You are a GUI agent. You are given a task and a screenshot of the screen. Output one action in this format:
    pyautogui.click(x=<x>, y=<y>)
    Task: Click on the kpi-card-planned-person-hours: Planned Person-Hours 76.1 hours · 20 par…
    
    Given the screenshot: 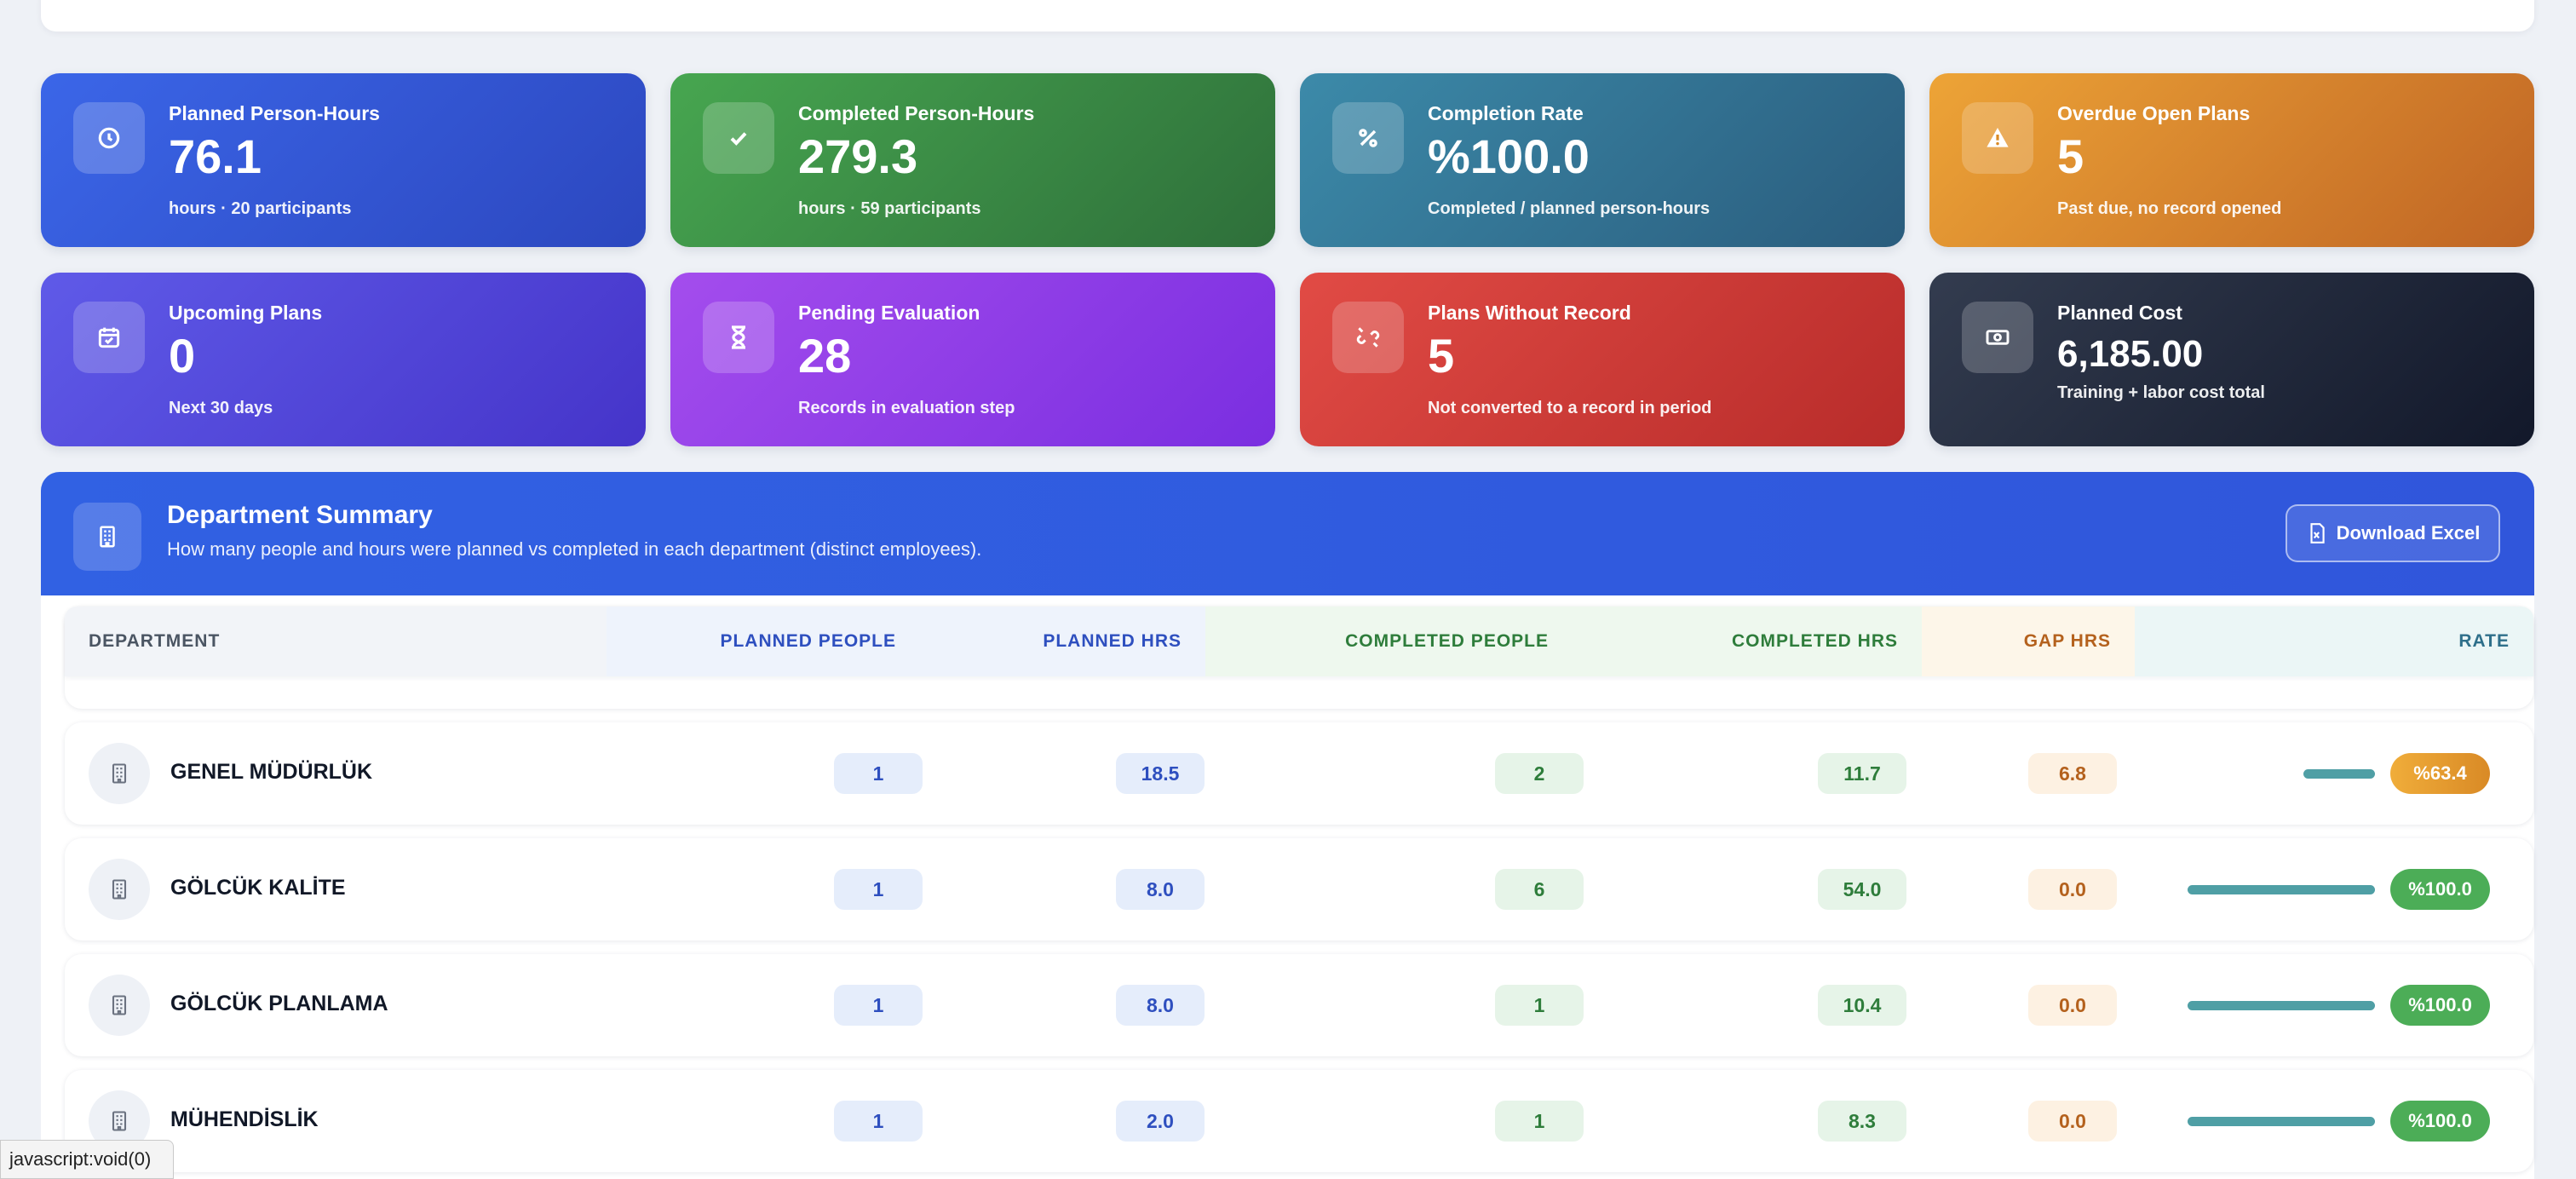 What is the action you would take?
    pyautogui.click(x=343, y=160)
    